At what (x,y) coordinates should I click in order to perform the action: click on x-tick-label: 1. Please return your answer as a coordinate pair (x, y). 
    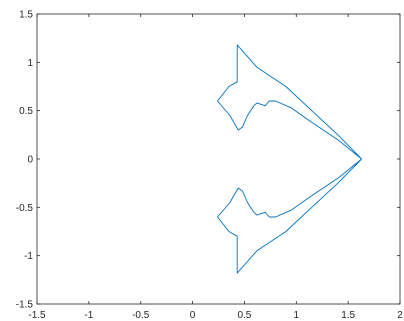
    Looking at the image, I should click on (297, 315).